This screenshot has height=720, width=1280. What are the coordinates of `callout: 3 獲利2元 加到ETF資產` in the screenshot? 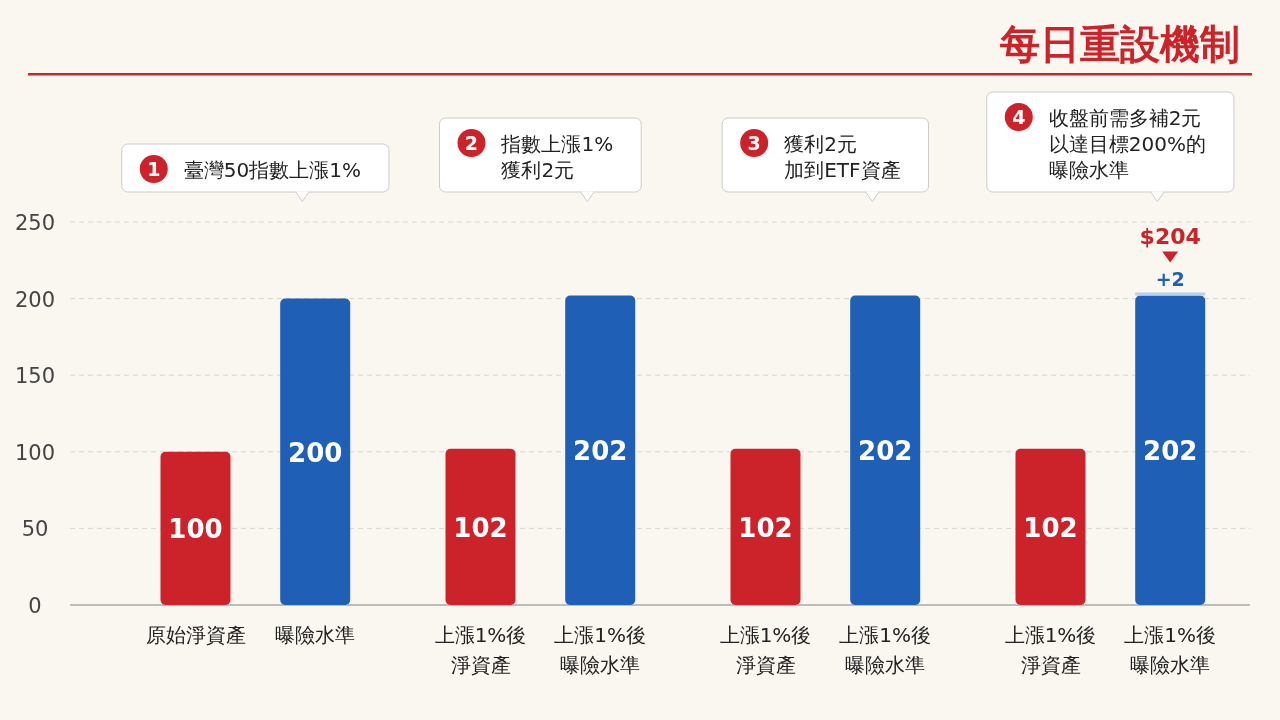 It's located at (825, 159).